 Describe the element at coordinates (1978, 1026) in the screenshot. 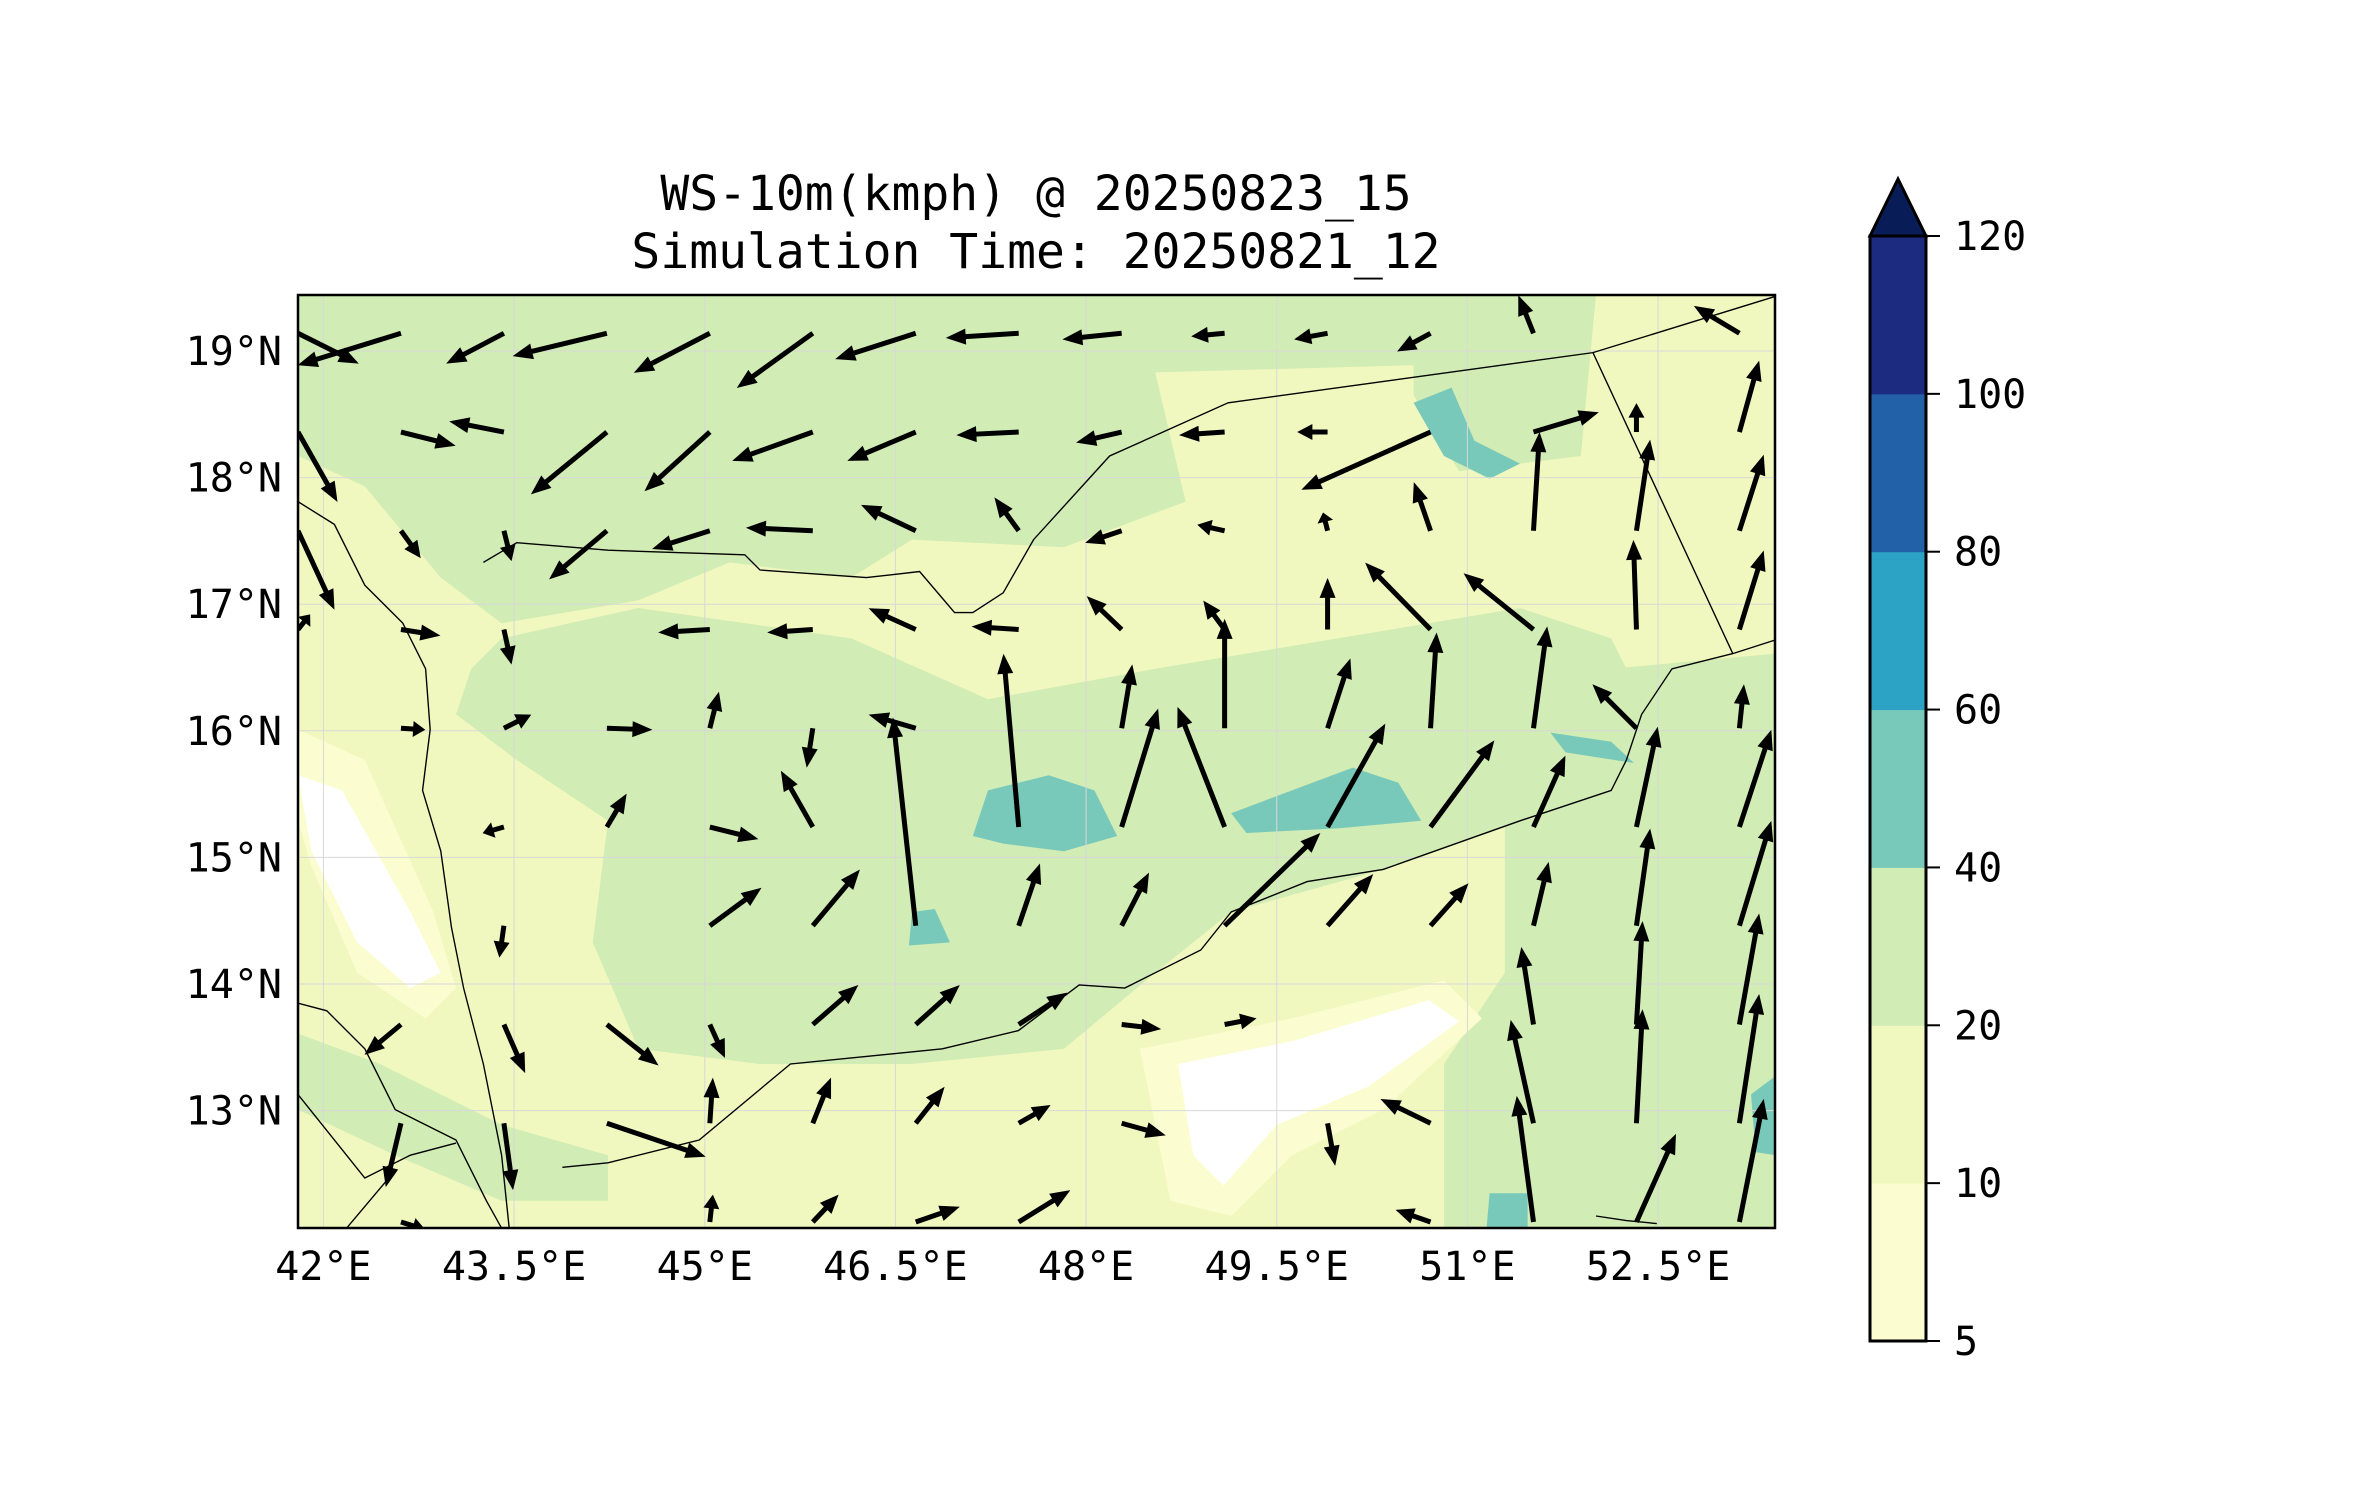

I see `colorbar-tick-label: 20` at that location.